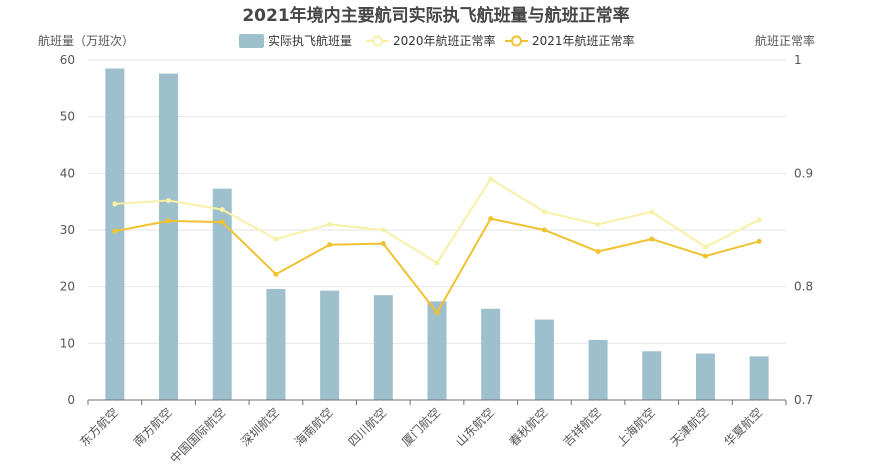 This screenshot has width=872, height=470. Describe the element at coordinates (67, 230) in the screenshot. I see `y-left-tick-label: 30` at that location.